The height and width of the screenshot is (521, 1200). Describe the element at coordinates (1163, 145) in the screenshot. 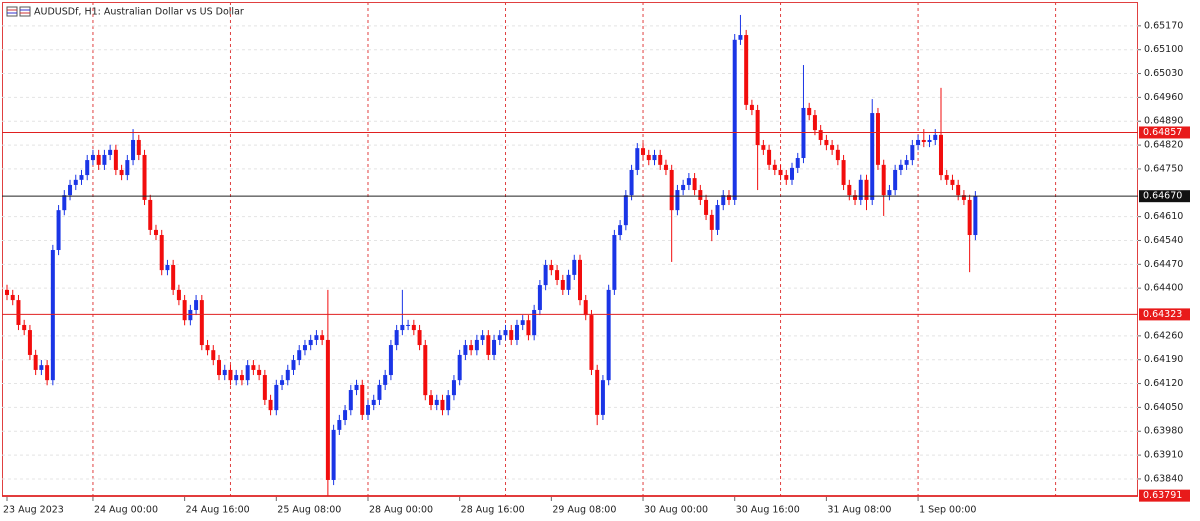

I see `y-tick-label: 0.64820` at that location.